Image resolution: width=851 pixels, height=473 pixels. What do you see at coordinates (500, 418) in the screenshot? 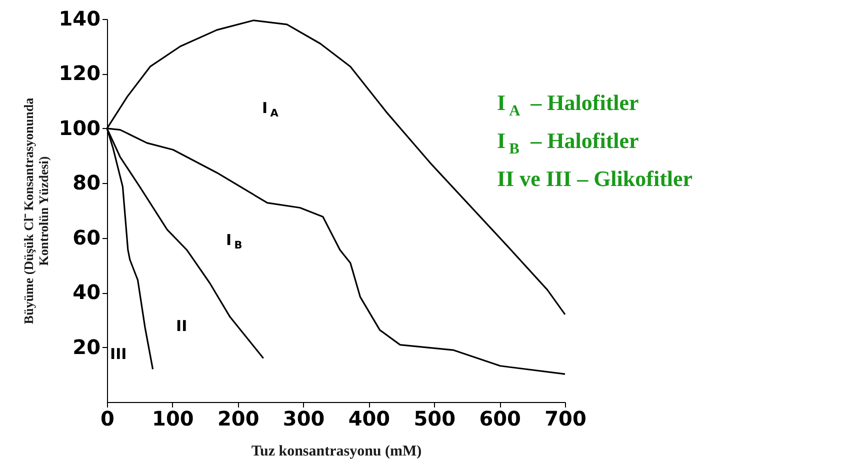
I see `x-tick-label: 600` at bounding box center [500, 418].